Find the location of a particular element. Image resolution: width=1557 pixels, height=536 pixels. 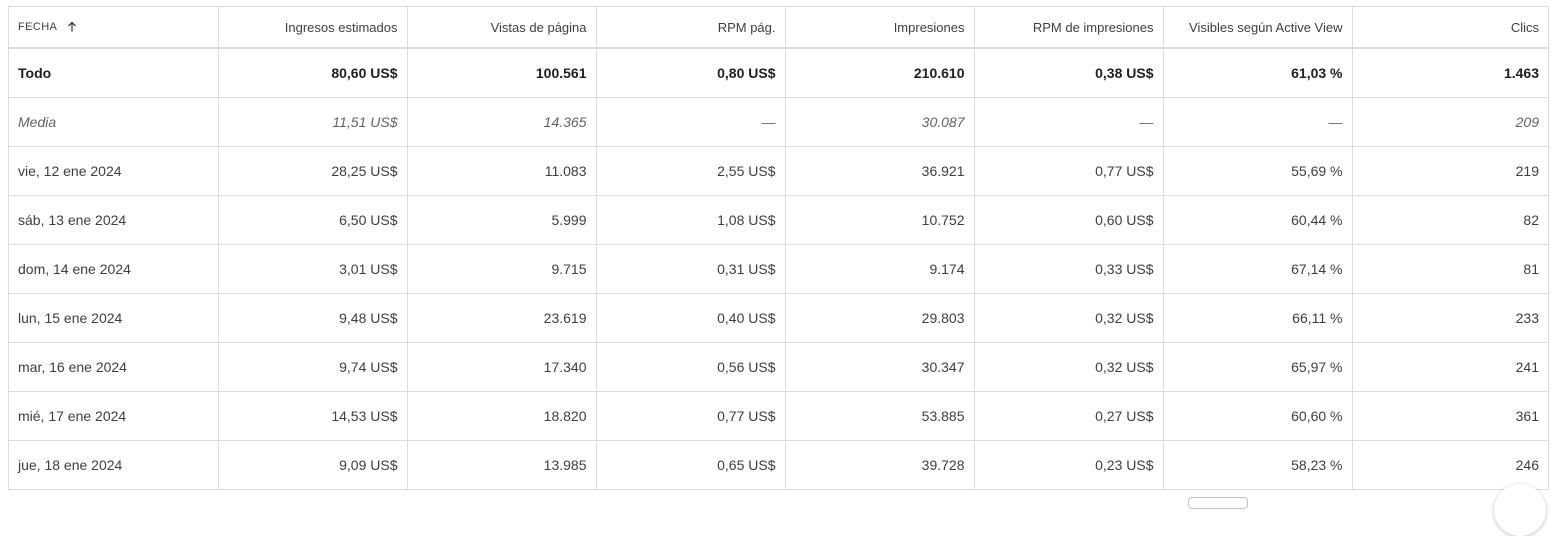

pagination-select is located at coordinates (1218, 503).